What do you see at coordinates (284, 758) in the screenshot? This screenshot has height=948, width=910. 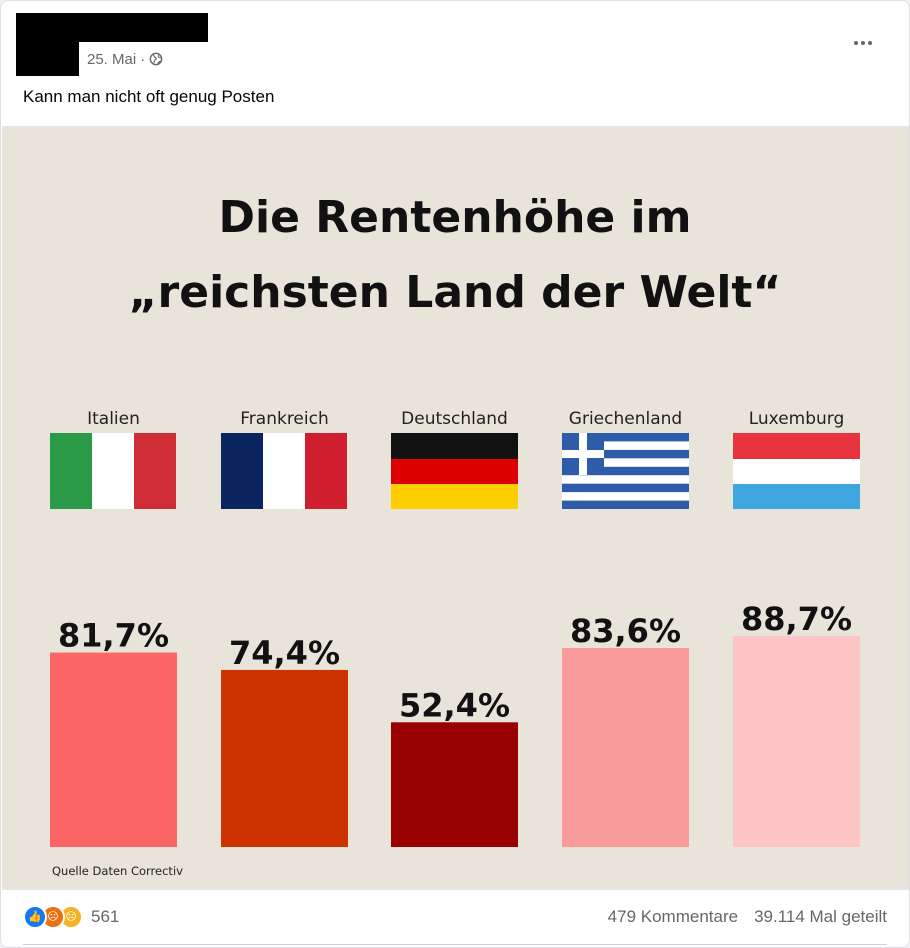 I see `bar-frankreich` at bounding box center [284, 758].